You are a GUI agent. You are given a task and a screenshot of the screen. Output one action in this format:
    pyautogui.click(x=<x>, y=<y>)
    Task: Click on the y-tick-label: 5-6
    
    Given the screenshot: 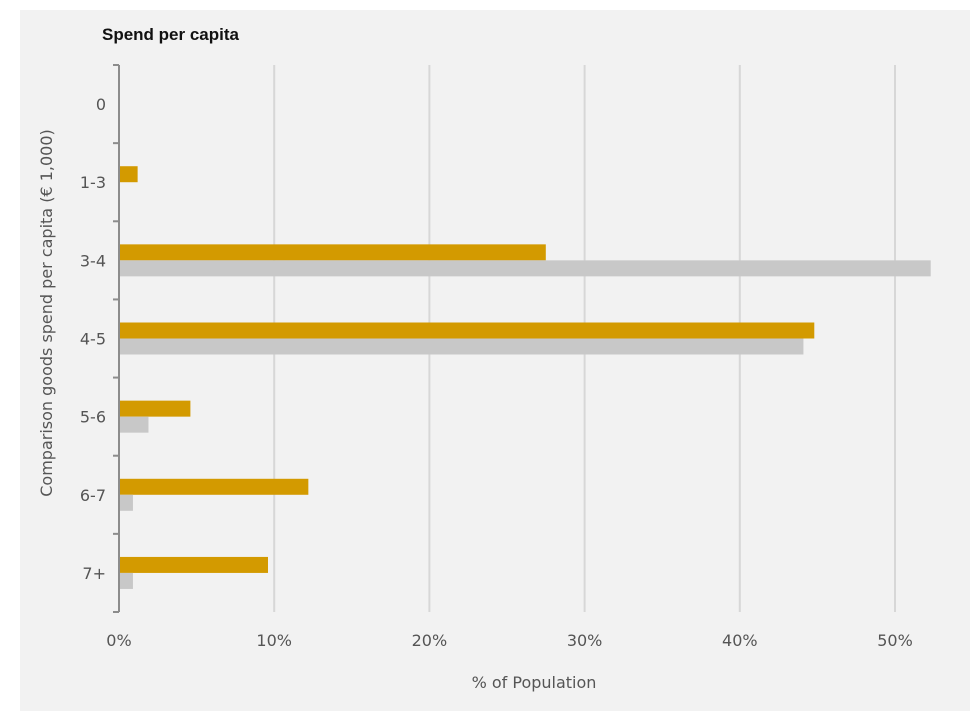 What is the action you would take?
    pyautogui.click(x=93, y=417)
    